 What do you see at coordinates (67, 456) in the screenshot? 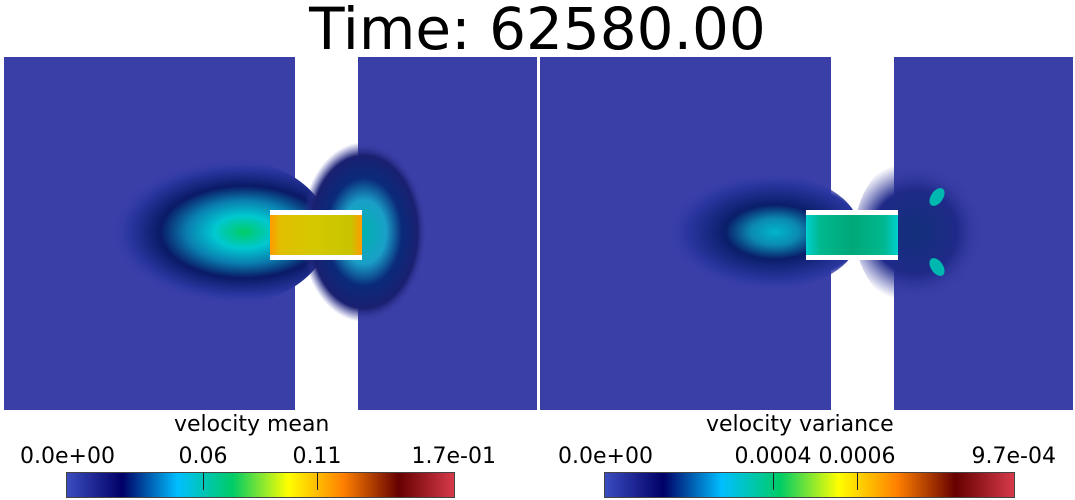
I see `mean-colorbar-min-label: 0.0e+00` at bounding box center [67, 456].